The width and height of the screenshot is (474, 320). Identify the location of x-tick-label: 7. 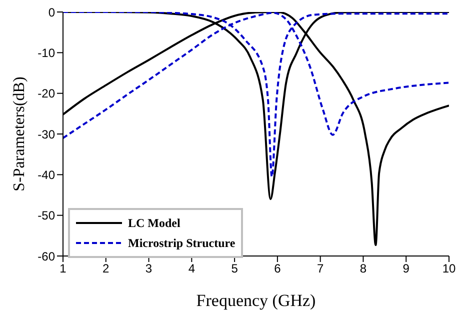
(320, 269).